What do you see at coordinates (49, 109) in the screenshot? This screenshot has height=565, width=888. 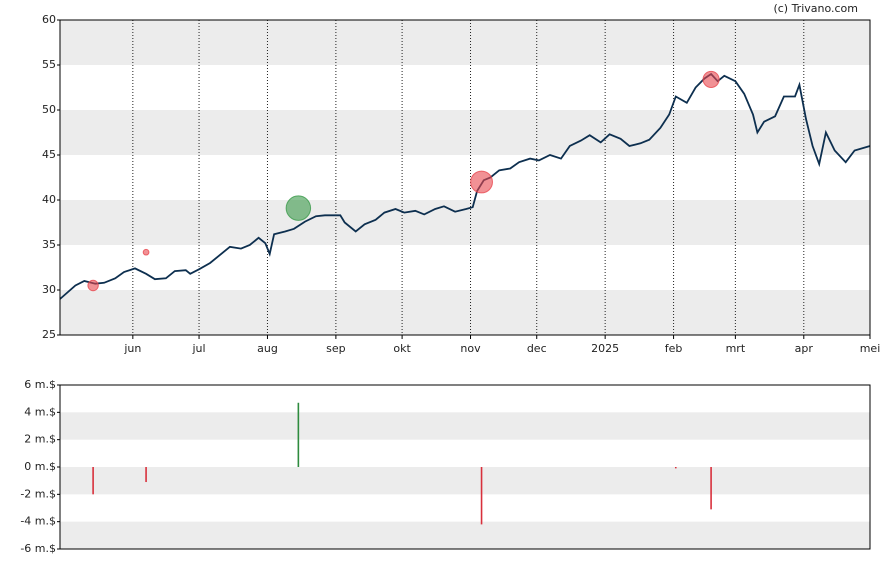 I see `y-tick-label: 50` at bounding box center [49, 109].